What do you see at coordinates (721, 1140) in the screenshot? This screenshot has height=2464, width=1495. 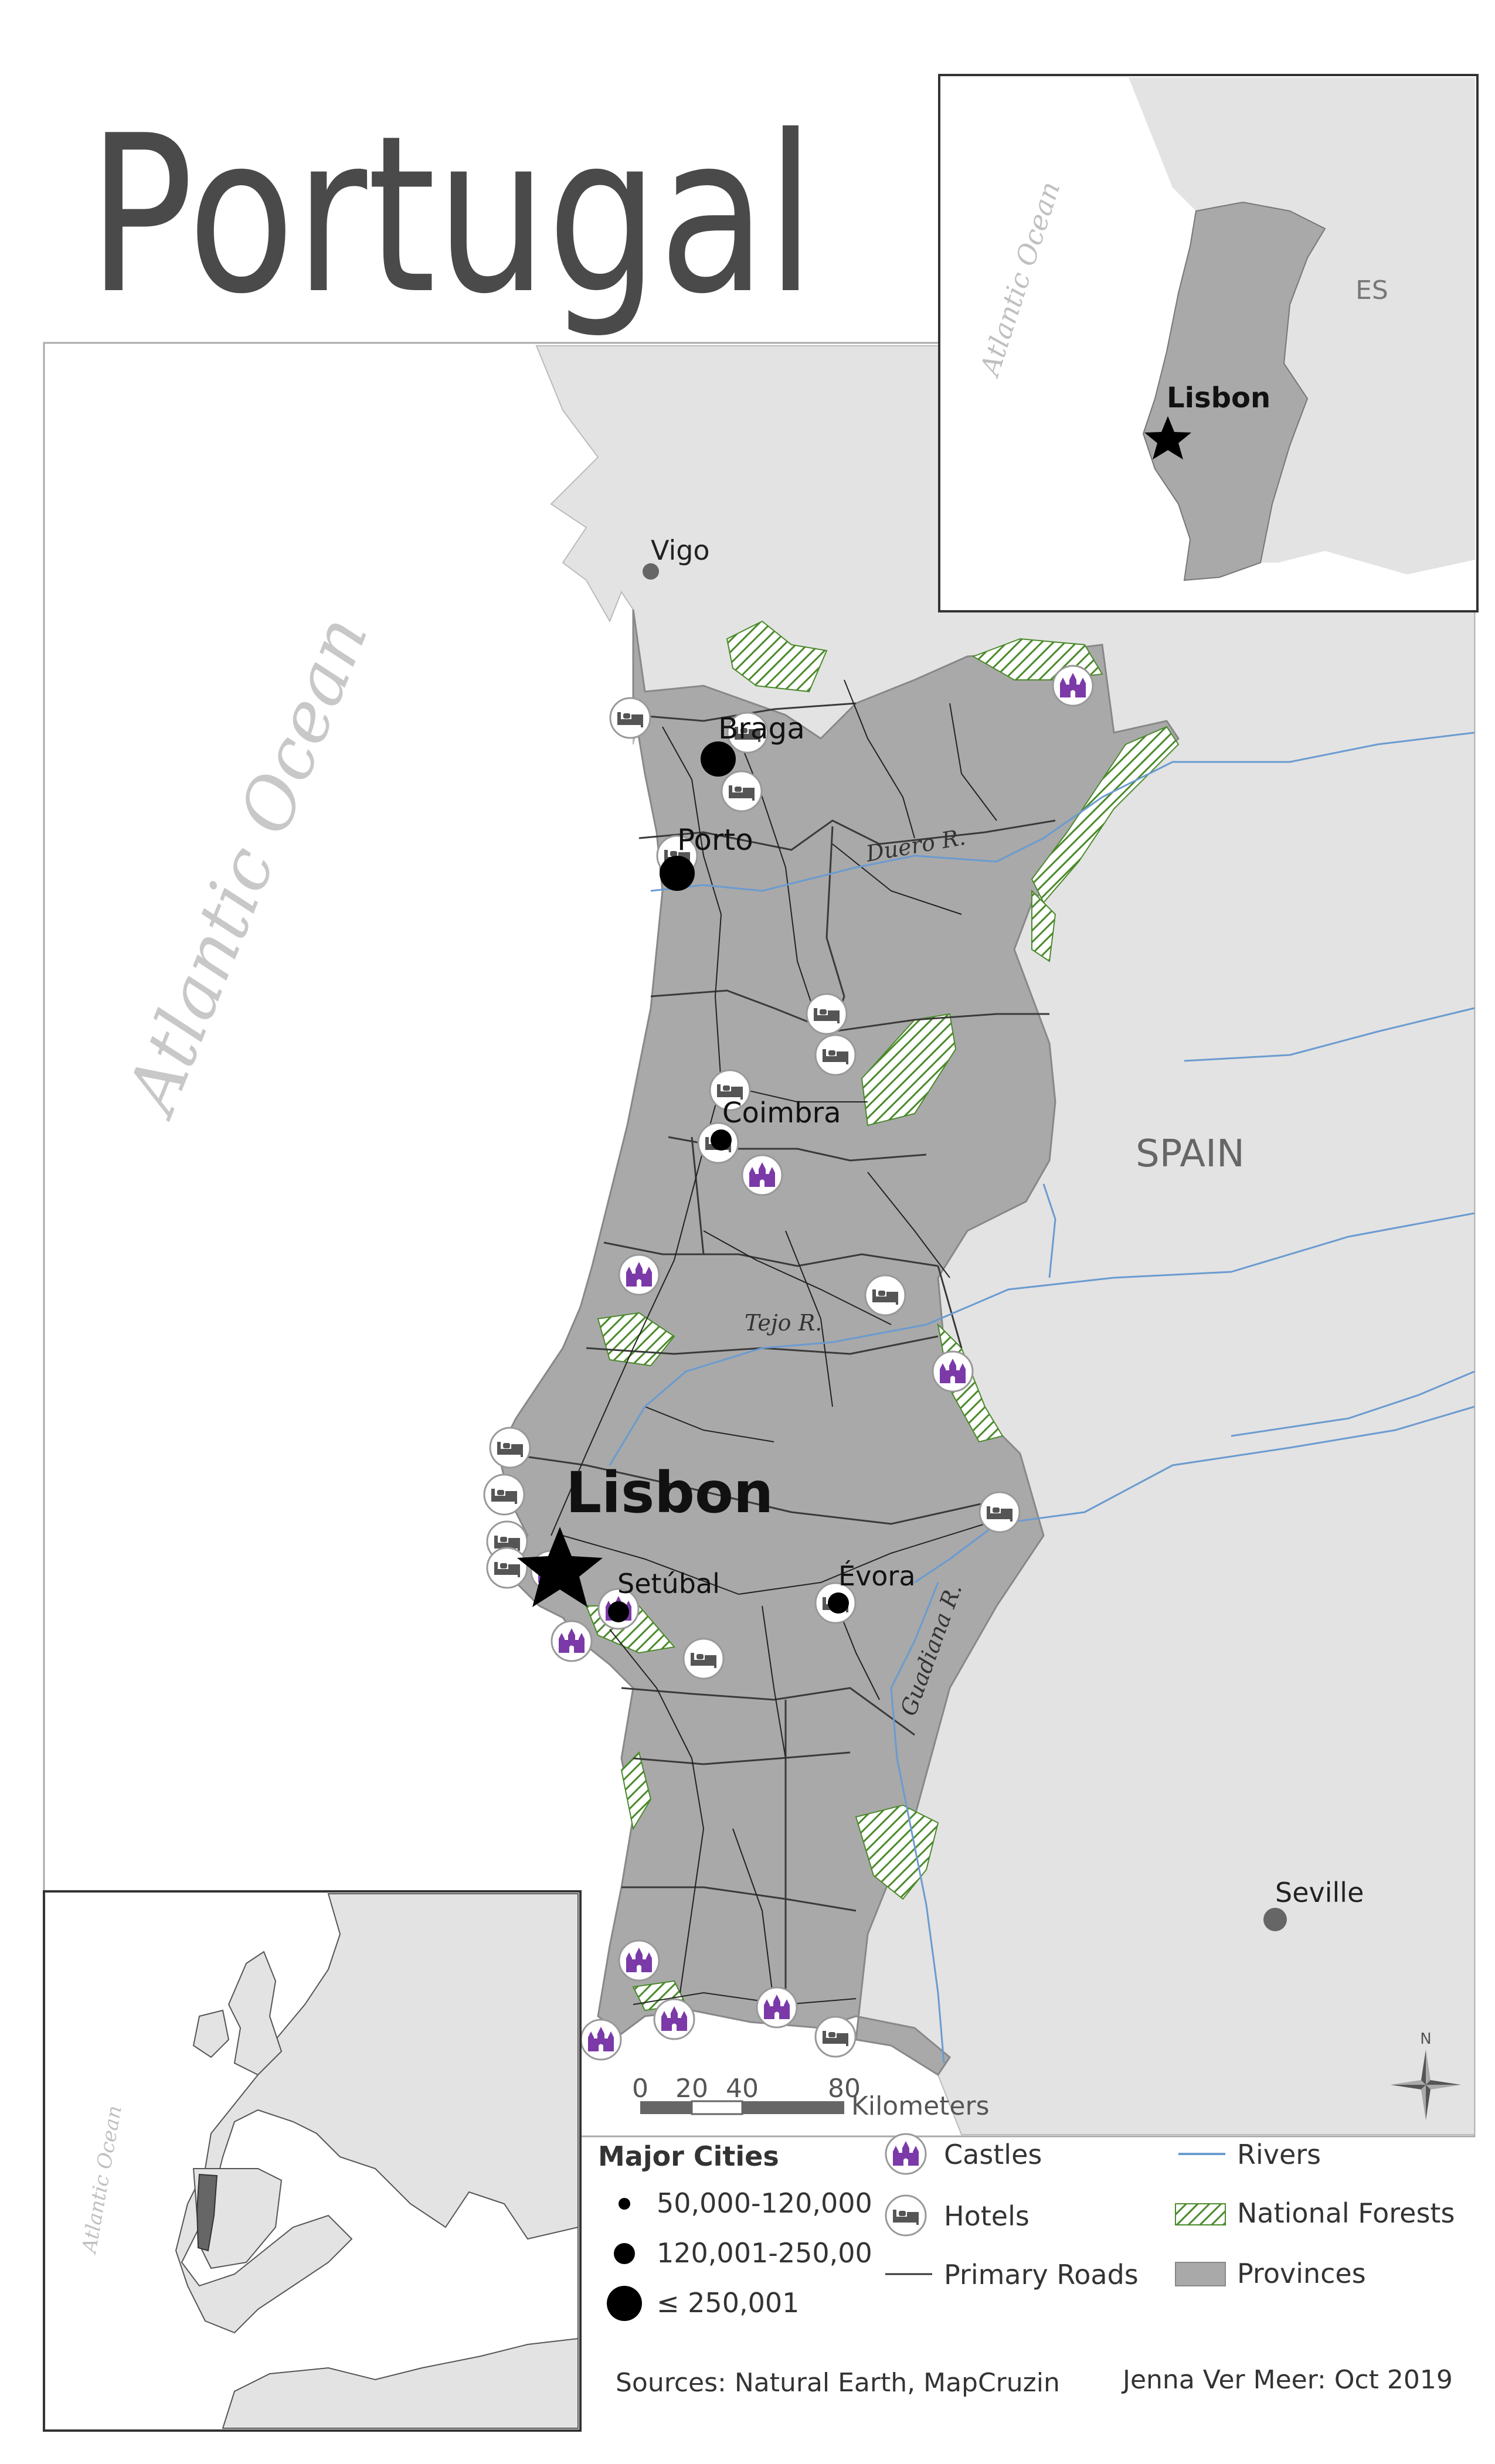 I see `city-dot-coimbra` at bounding box center [721, 1140].